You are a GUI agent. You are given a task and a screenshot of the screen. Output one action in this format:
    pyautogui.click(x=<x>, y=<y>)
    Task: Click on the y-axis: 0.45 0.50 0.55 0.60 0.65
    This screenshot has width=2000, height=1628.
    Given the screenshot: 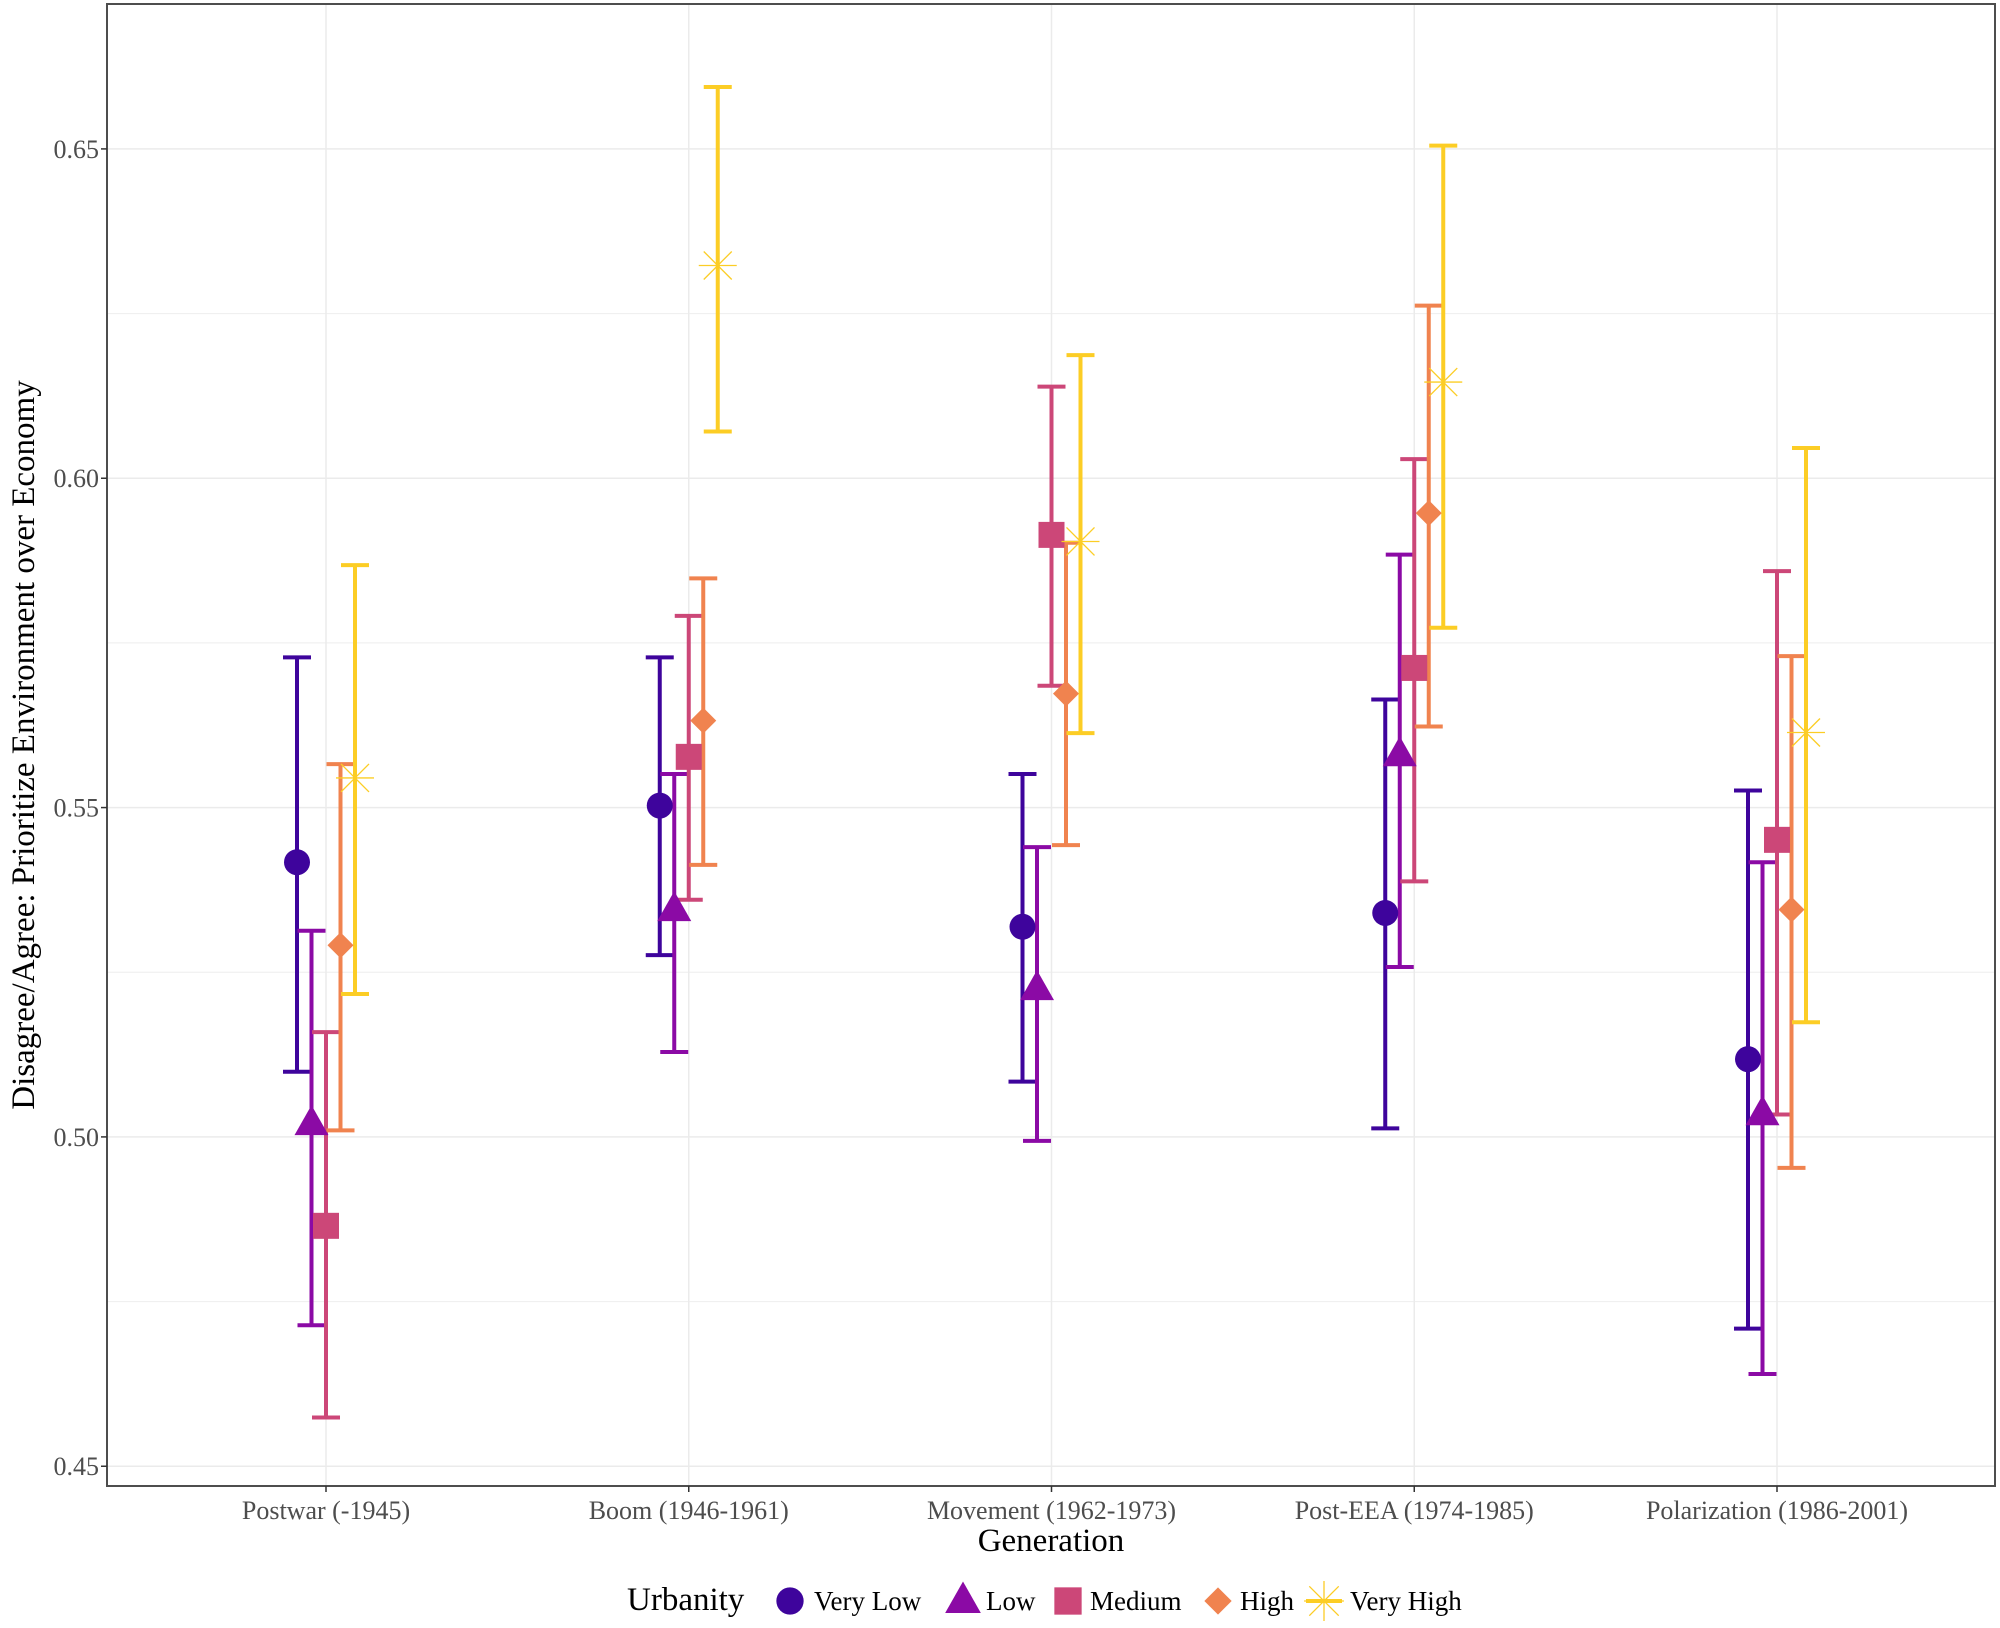 What is the action you would take?
    pyautogui.click(x=80, y=808)
    